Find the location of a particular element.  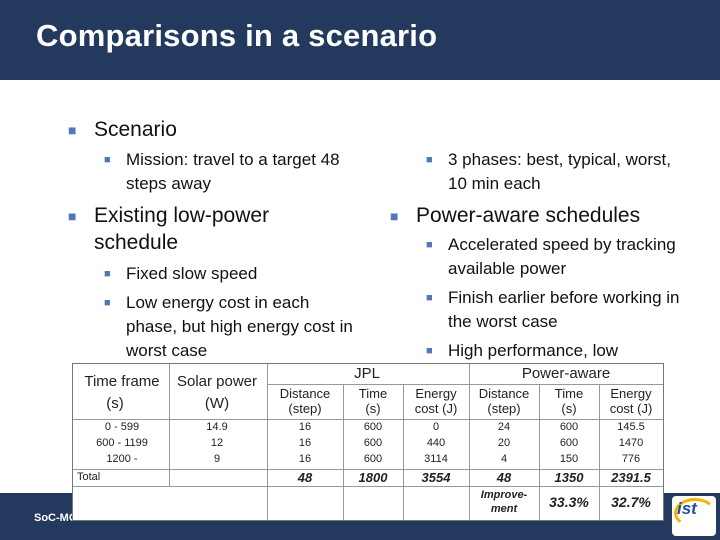

row-frame: 600 - 1199 is located at coordinates (122, 443).